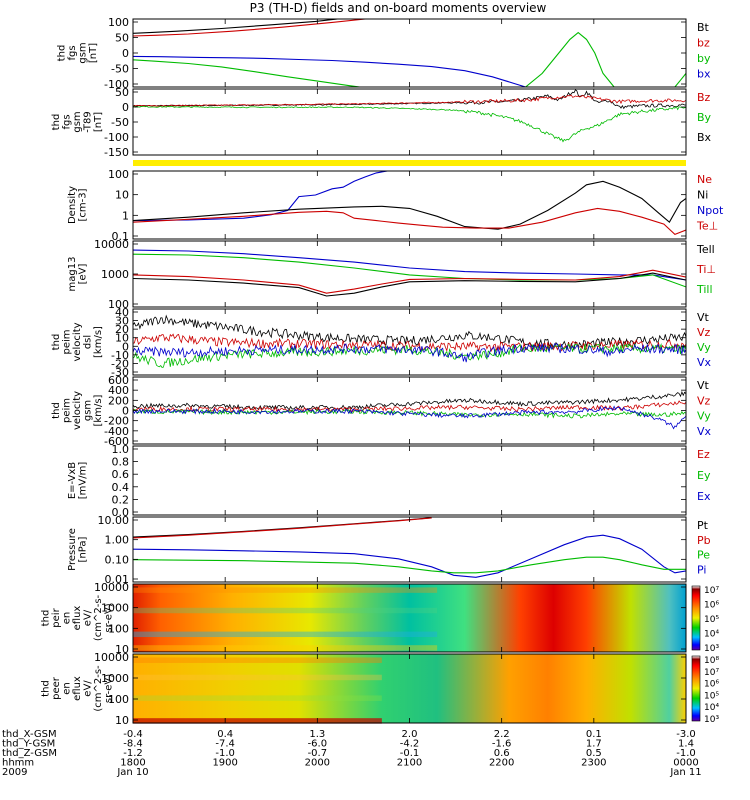  I want to click on y-axis-label: fgs, so click(67, 121).